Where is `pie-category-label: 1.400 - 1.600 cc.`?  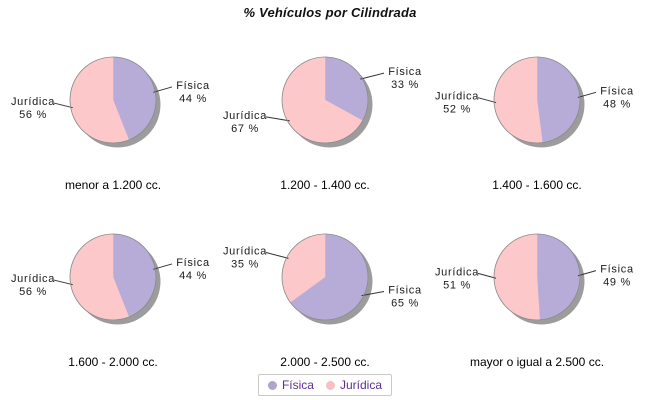
pie-category-label: 1.400 - 1.600 cc. is located at coordinates (537, 185).